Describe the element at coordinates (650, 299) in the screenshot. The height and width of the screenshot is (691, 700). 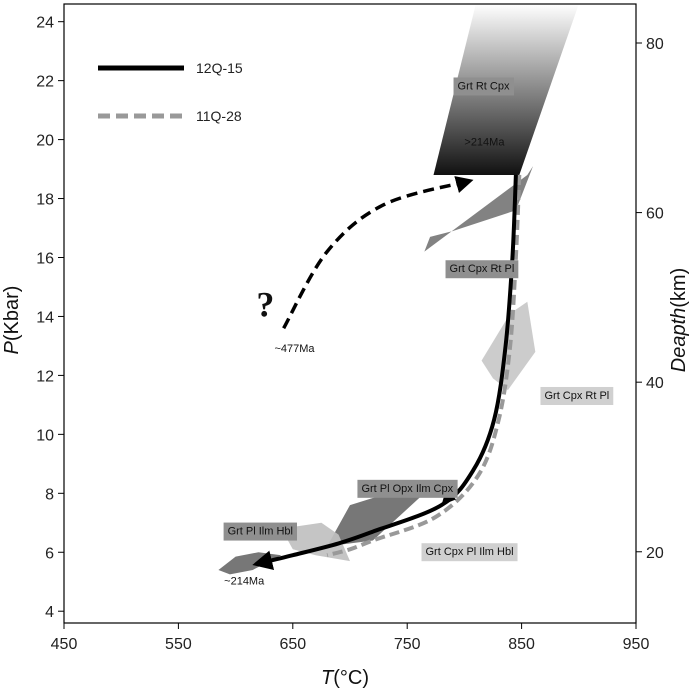
I see `y-axis-right: 20 40 60 80` at that location.